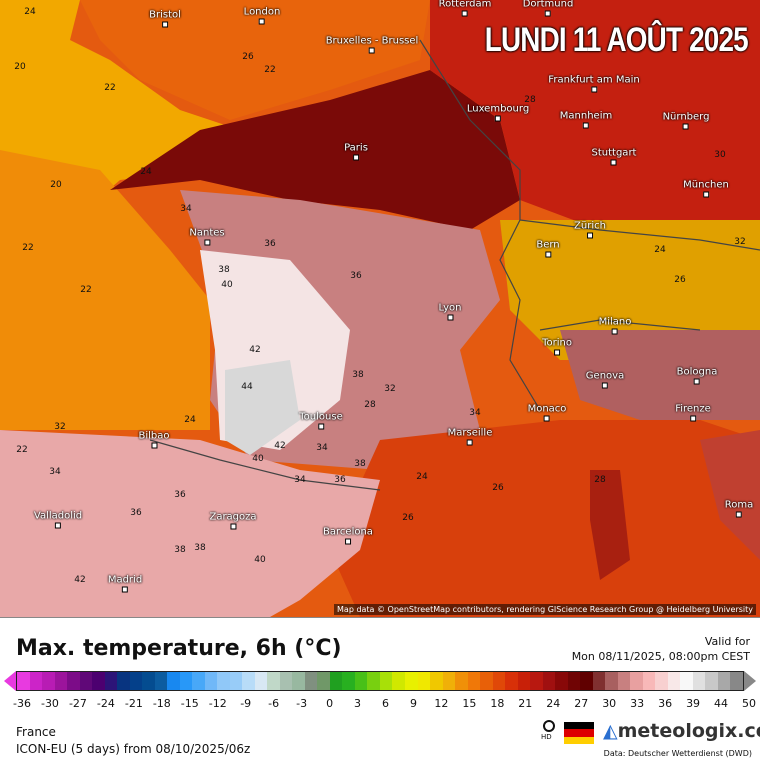  What do you see at coordinates (548, 730) in the screenshot?
I see `zoom-hd-icon: HD` at bounding box center [548, 730].